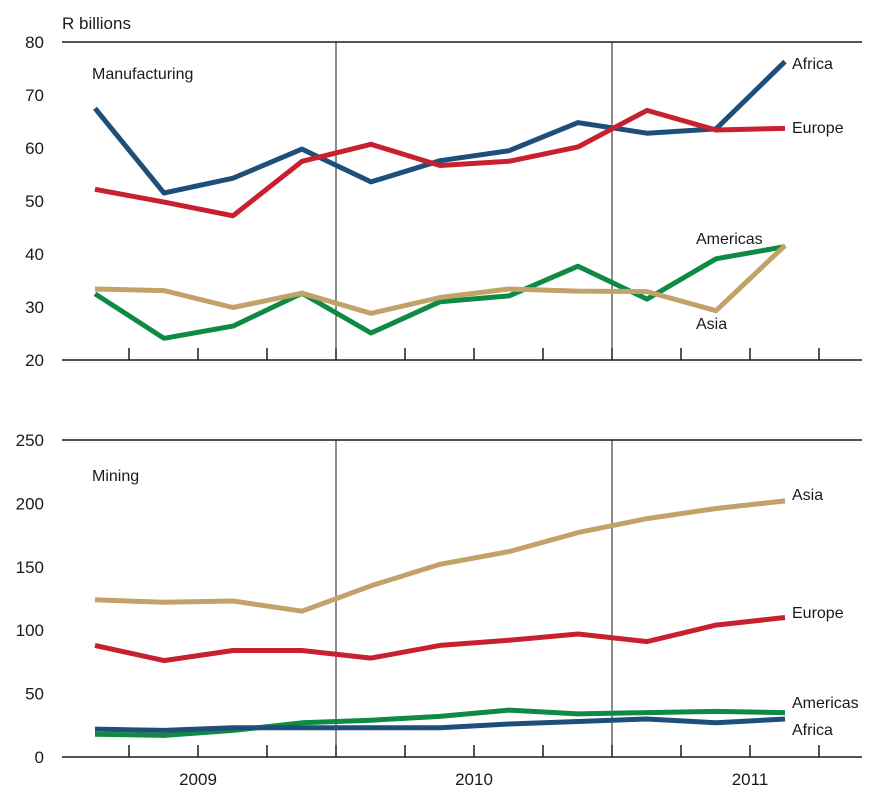  What do you see at coordinates (115, 476) in the screenshot?
I see `panel-label-mining: Mining` at bounding box center [115, 476].